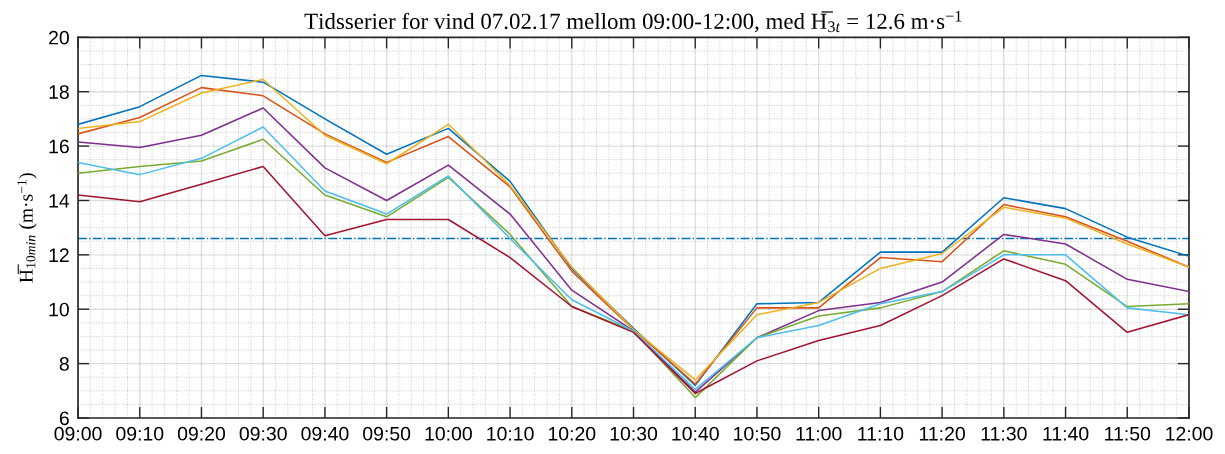 The height and width of the screenshot is (454, 1225). Describe the element at coordinates (59, 37) in the screenshot. I see `y-tick-label: 20` at that location.